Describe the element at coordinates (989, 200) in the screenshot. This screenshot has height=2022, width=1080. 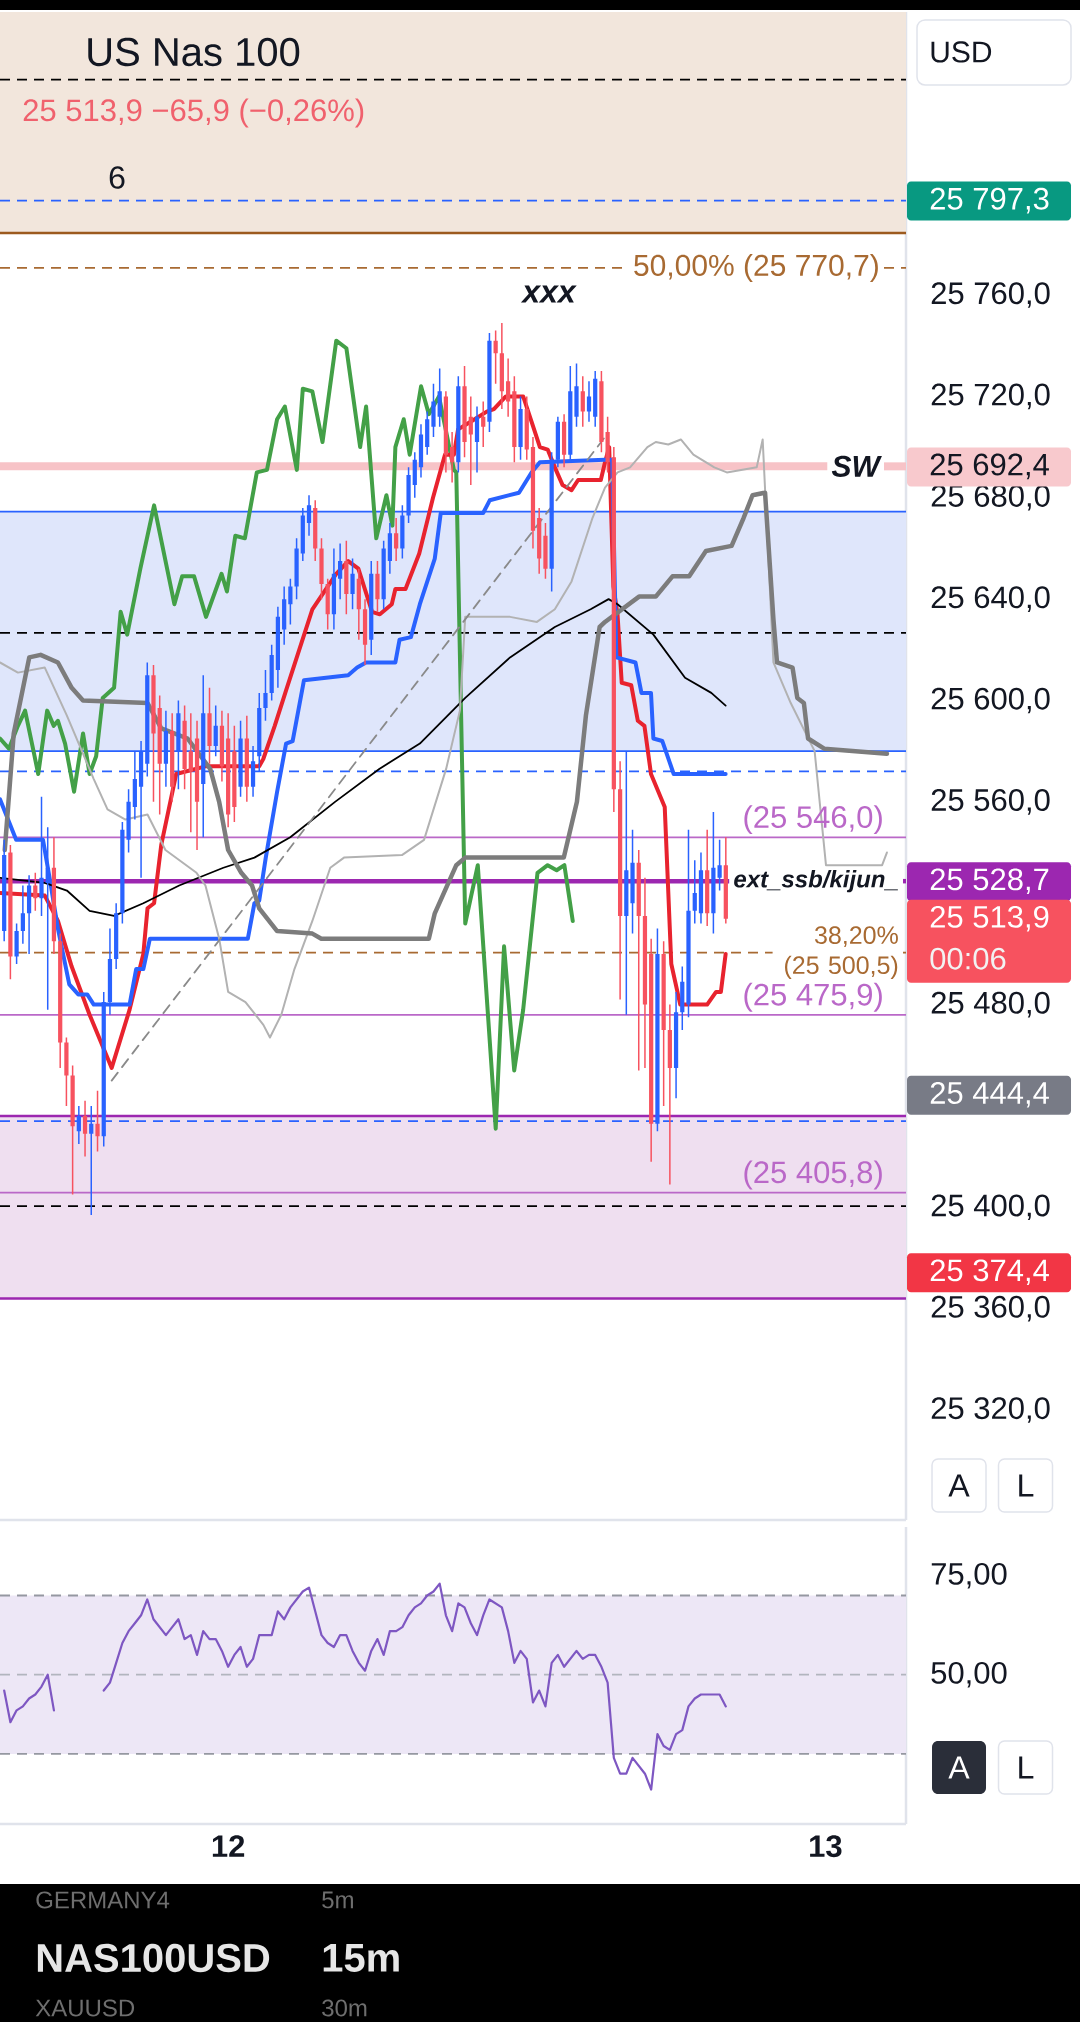
I see `text: 25 797,3` at that location.